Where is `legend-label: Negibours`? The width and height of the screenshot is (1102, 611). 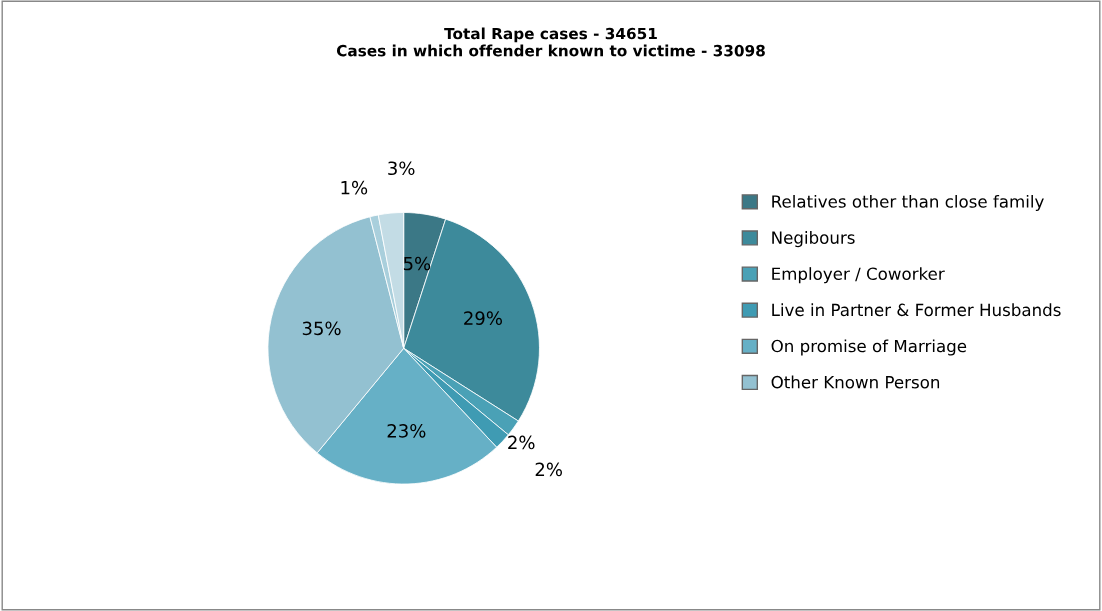
legend-label: Negibours is located at coordinates (813, 239).